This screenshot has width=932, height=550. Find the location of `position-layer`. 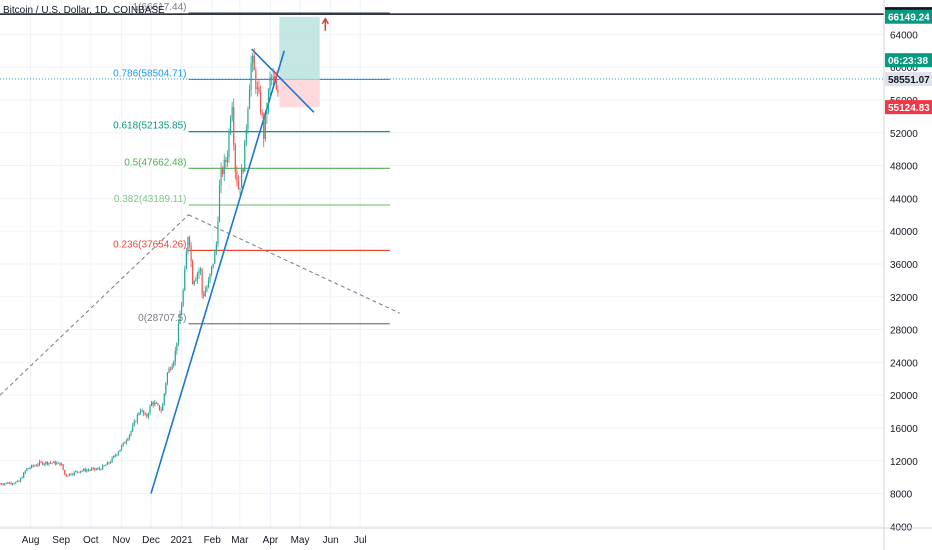

position-layer is located at coordinates (304, 62).